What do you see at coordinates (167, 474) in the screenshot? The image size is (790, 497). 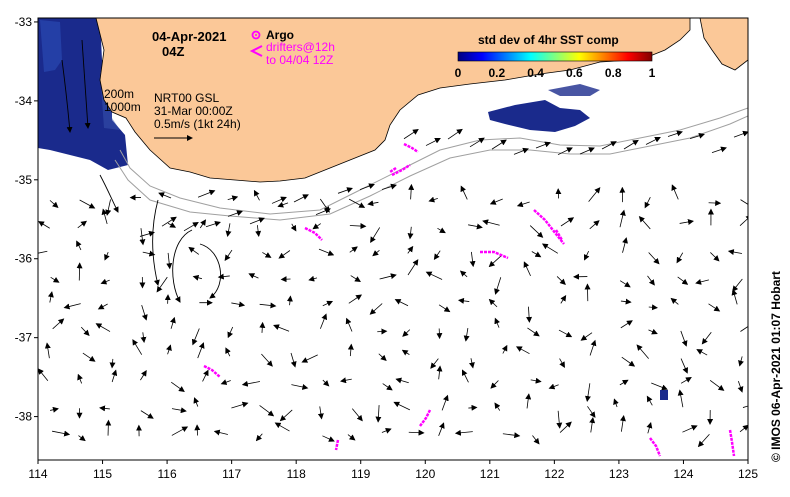 I see `x-tick-label: 116` at bounding box center [167, 474].